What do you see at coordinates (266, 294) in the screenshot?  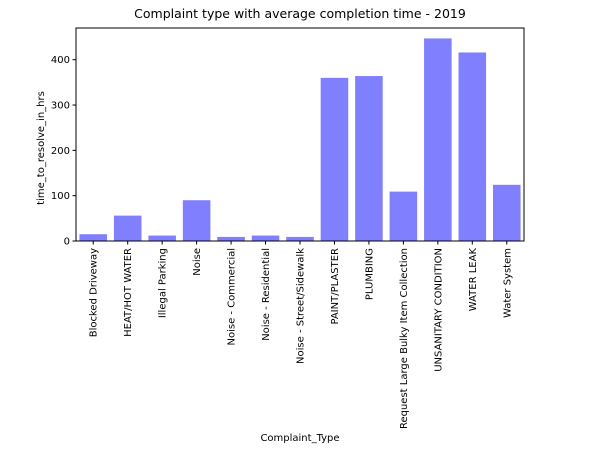 I see `x-tick-label: Noise - Residential` at bounding box center [266, 294].